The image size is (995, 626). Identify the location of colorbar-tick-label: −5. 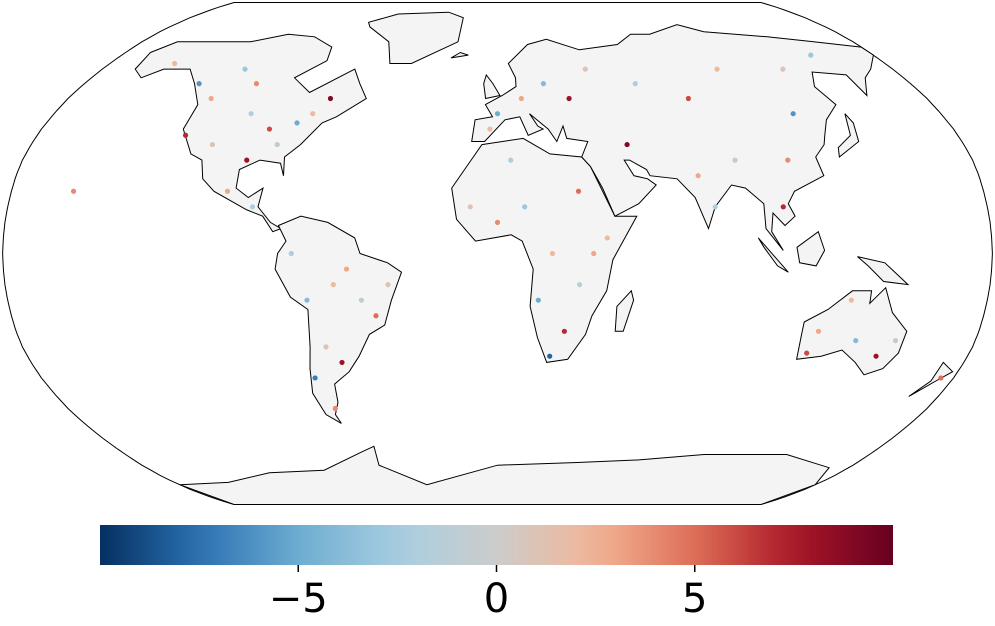
(298, 599).